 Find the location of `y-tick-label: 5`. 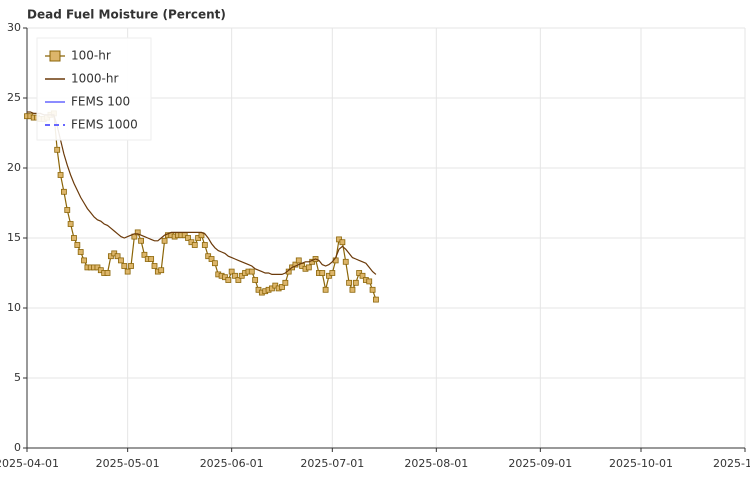

y-tick-label: 5 is located at coordinates (17, 377).